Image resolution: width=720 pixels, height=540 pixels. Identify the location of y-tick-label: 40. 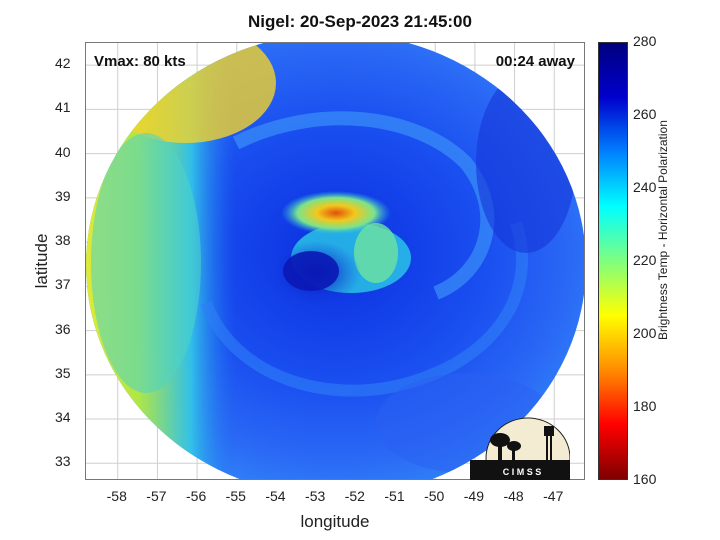
(63, 151).